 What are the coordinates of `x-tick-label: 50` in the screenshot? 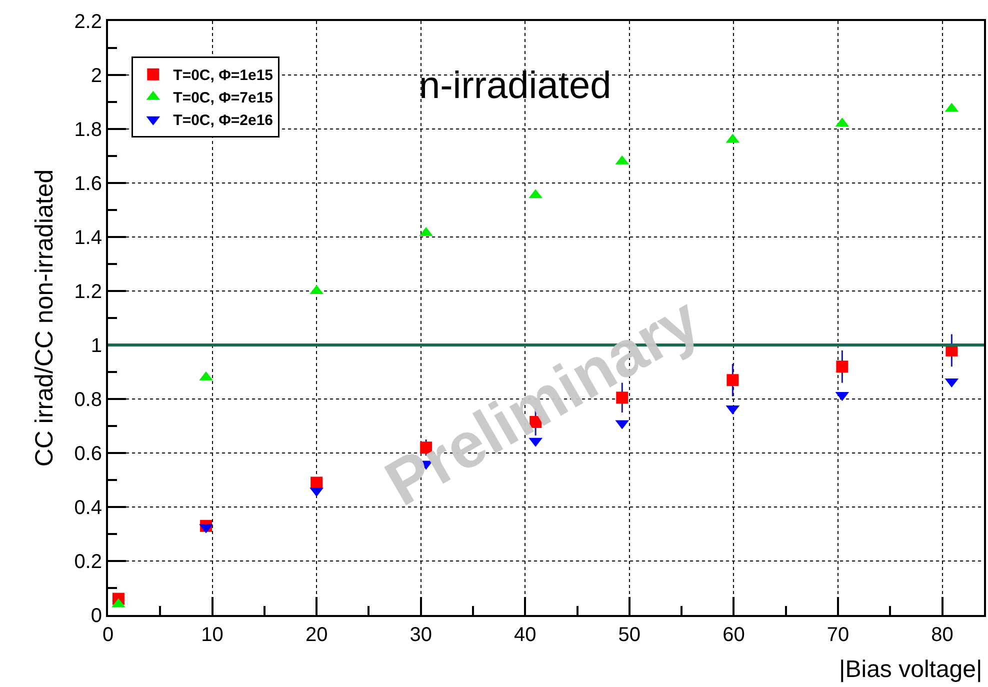 It's located at (629, 635).